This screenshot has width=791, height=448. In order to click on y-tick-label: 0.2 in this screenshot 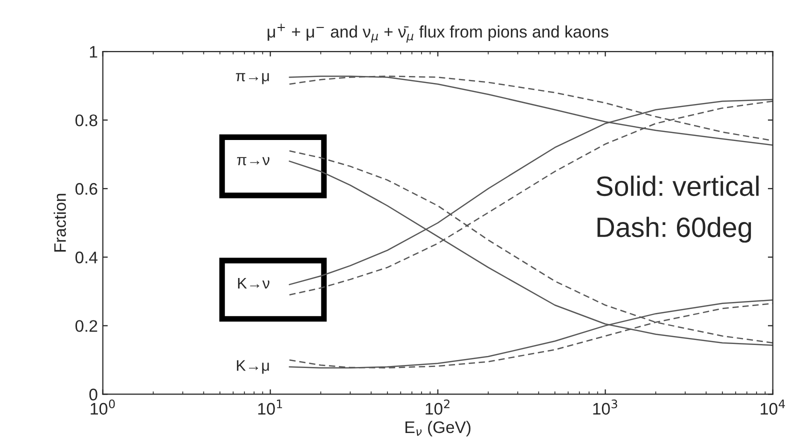, I will do `click(86, 326)`.